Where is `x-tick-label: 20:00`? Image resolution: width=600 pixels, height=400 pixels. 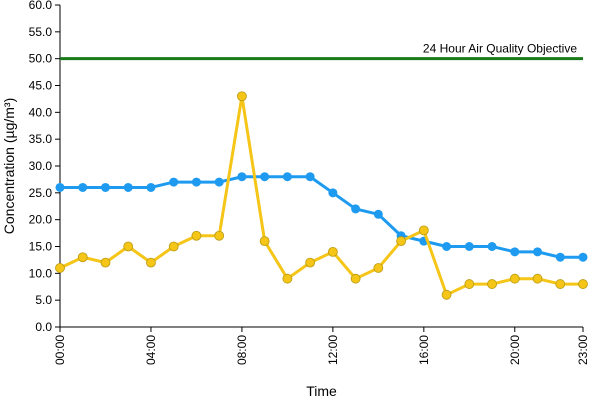
x-tick-label: 20:00 is located at coordinates (515, 350).